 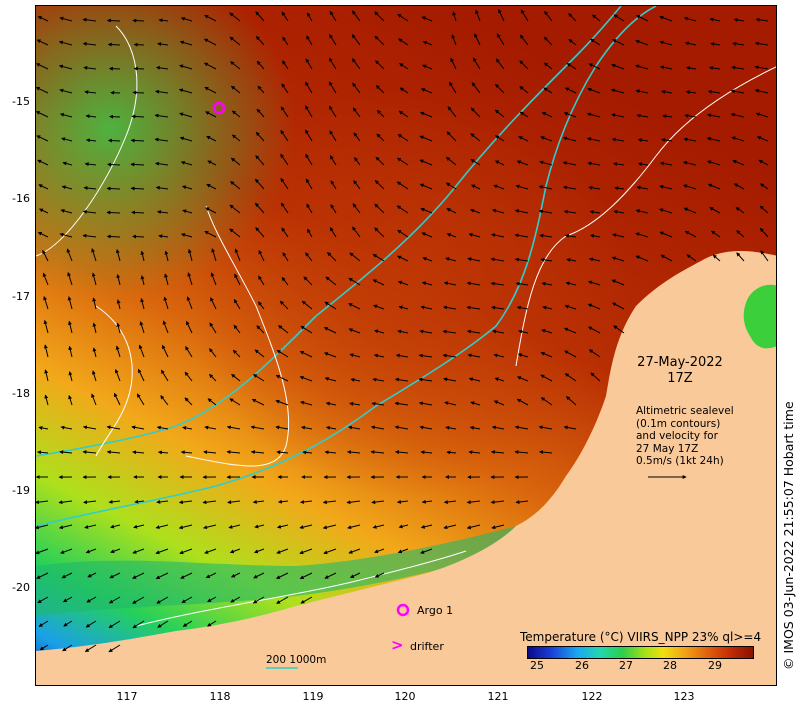 What do you see at coordinates (405, 696) in the screenshot?
I see `lon-tick-label: 120` at bounding box center [405, 696].